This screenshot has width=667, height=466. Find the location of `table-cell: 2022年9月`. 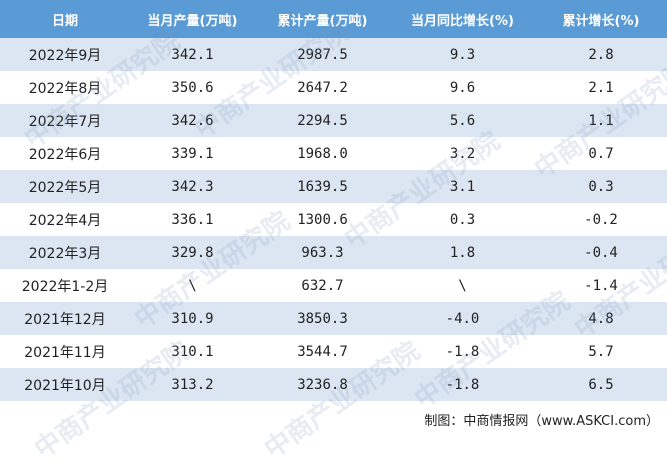

table-cell: 2022年9月 is located at coordinates (65, 54).